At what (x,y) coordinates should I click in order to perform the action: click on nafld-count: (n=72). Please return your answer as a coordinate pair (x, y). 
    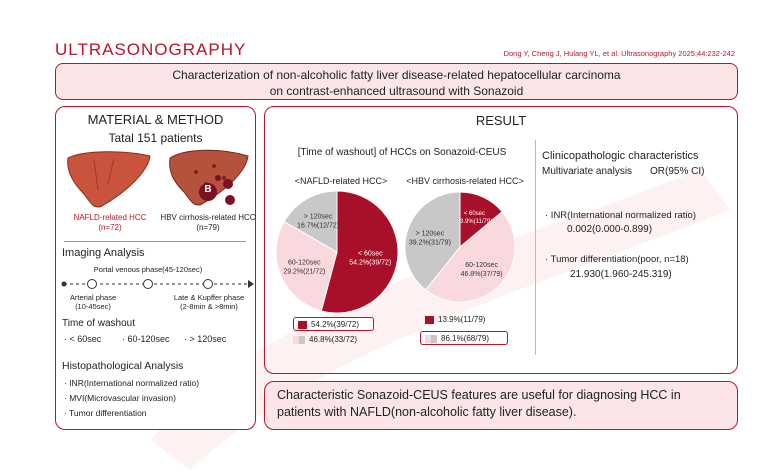
    Looking at the image, I should click on (110, 227).